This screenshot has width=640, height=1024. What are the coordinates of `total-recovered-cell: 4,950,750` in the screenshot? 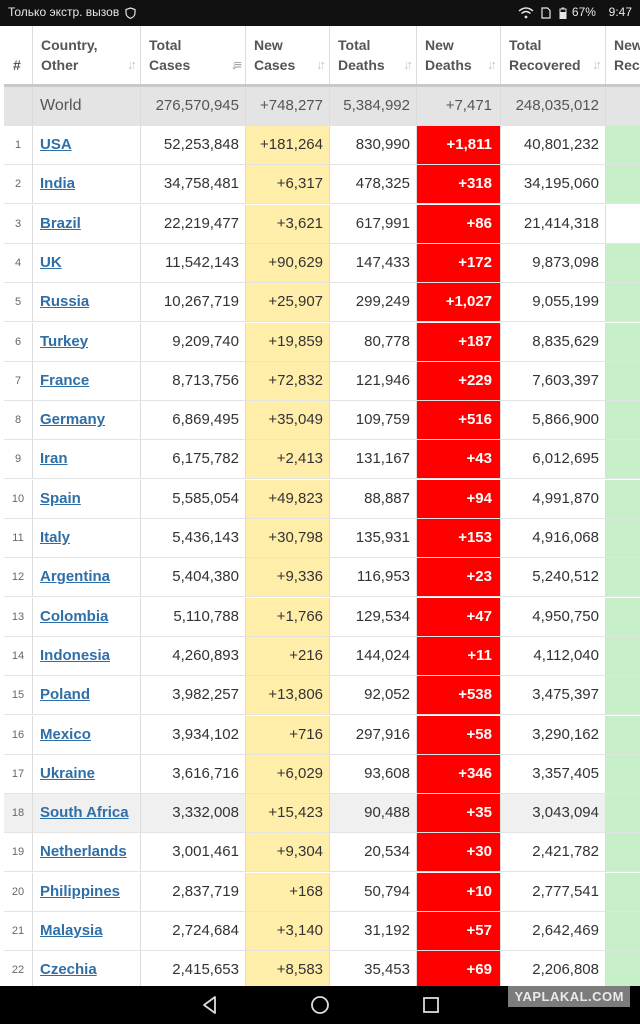 It's located at (553, 616).